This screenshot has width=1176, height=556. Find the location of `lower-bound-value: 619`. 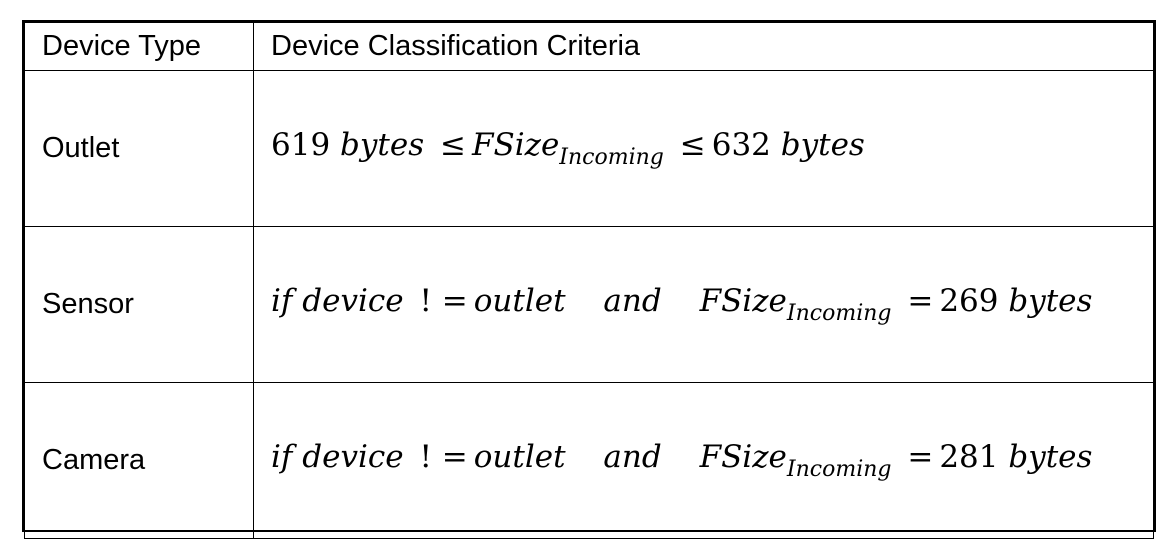

lower-bound-value: 619 is located at coordinates (301, 145).